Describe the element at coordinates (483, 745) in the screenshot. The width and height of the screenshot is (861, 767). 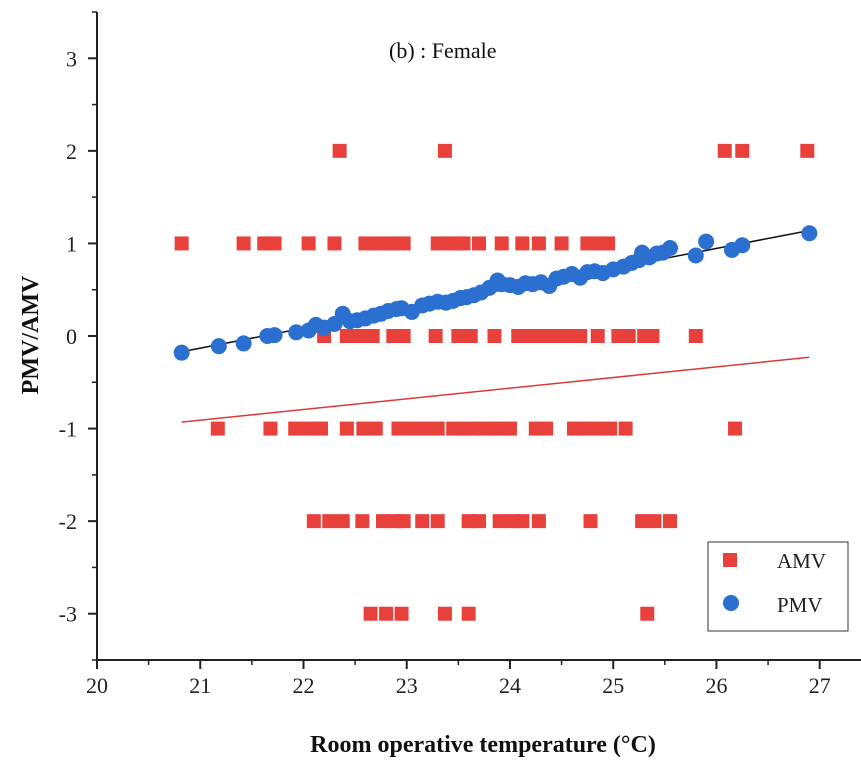
I see `x-axis-title: Room operative temperature (°C)` at that location.